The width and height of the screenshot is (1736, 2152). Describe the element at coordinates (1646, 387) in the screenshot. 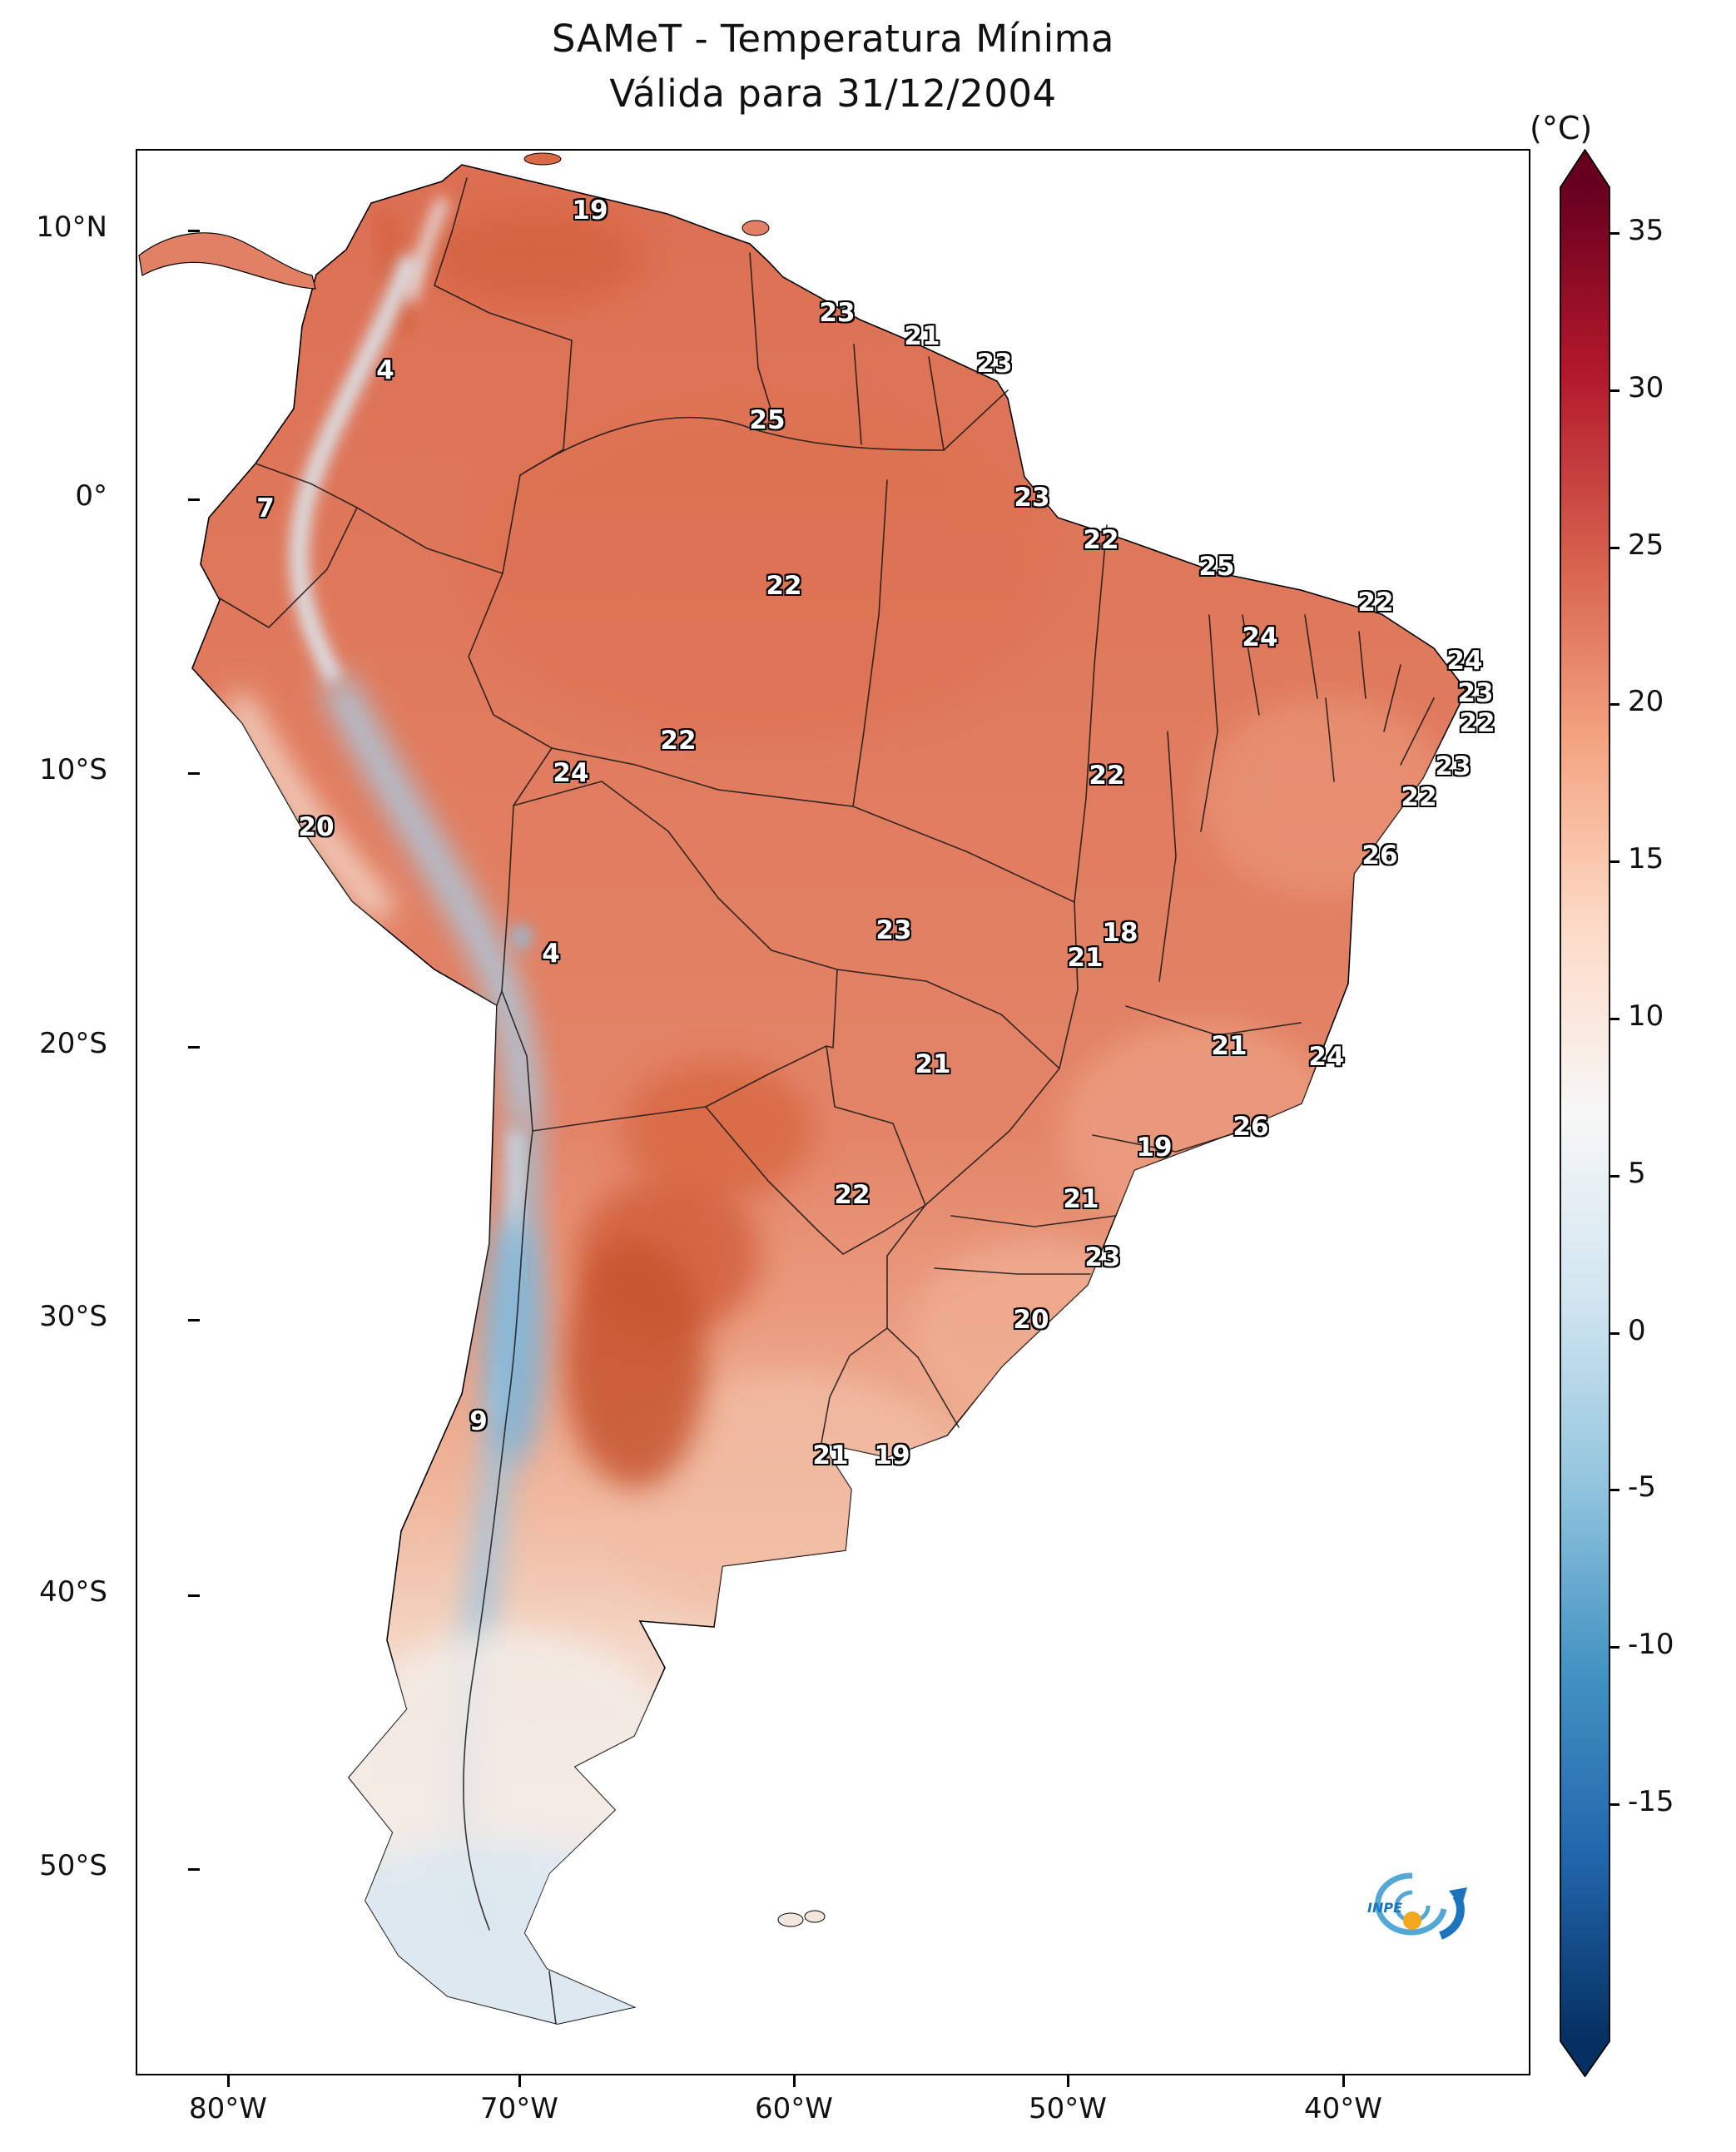

I see `colorbar-tick-label: 30` at that location.